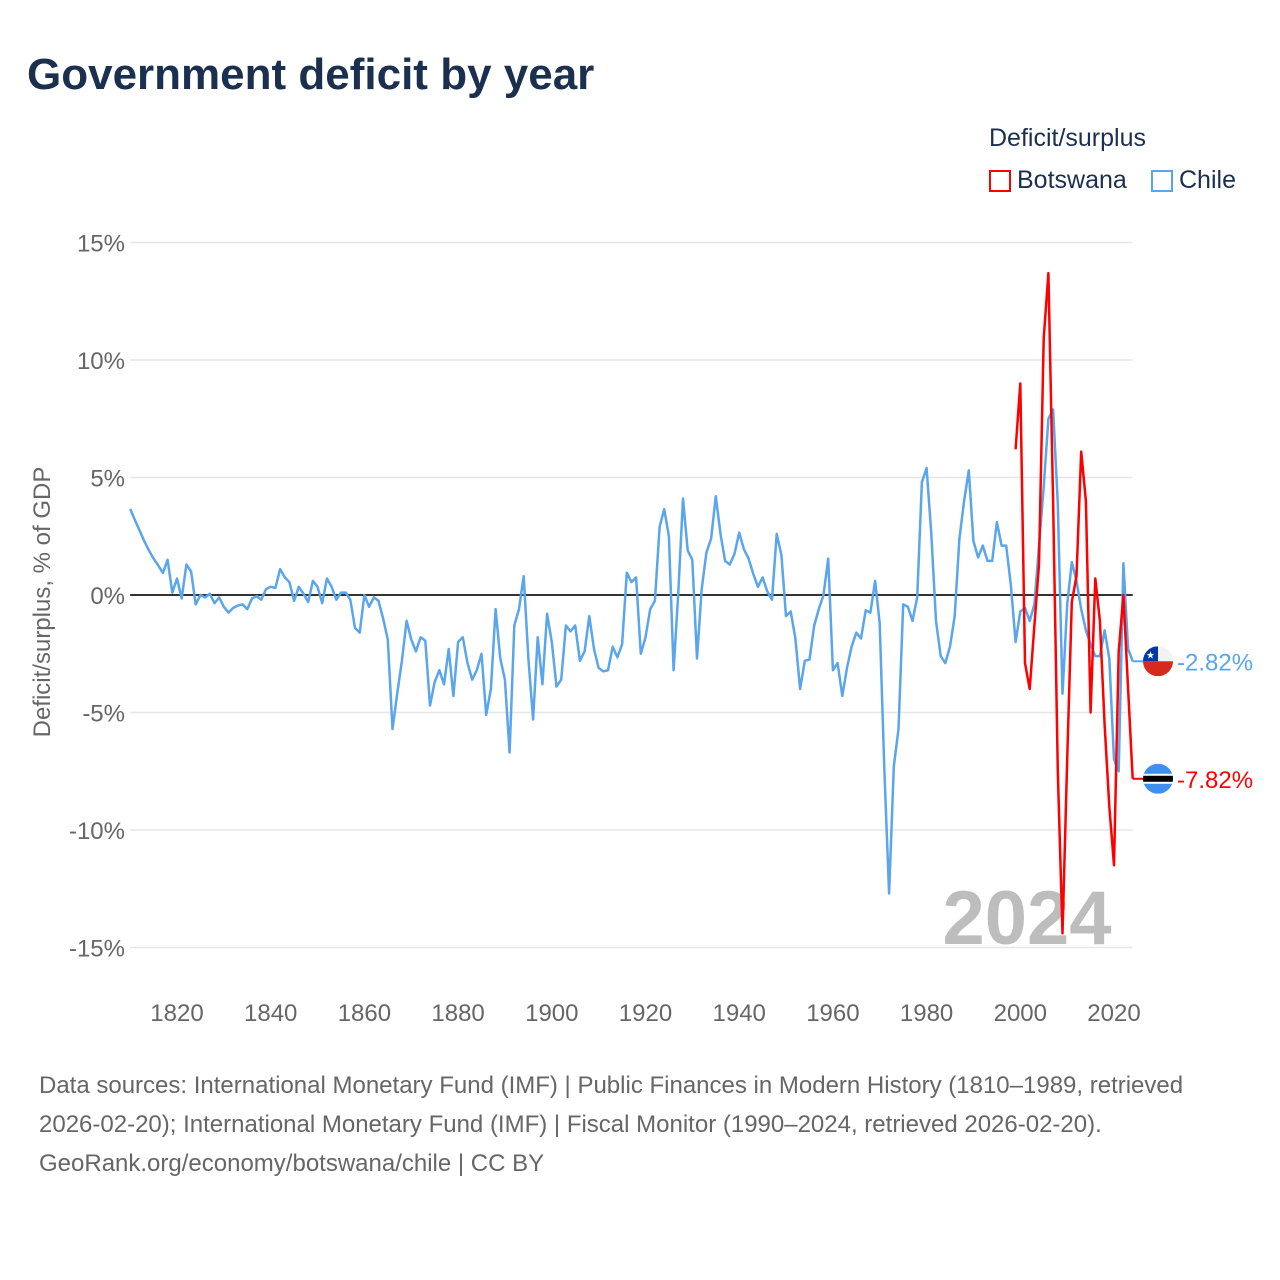 The height and width of the screenshot is (1280, 1280). Describe the element at coordinates (739, 1013) in the screenshot. I see `x-tick-label: 1940` at that location.